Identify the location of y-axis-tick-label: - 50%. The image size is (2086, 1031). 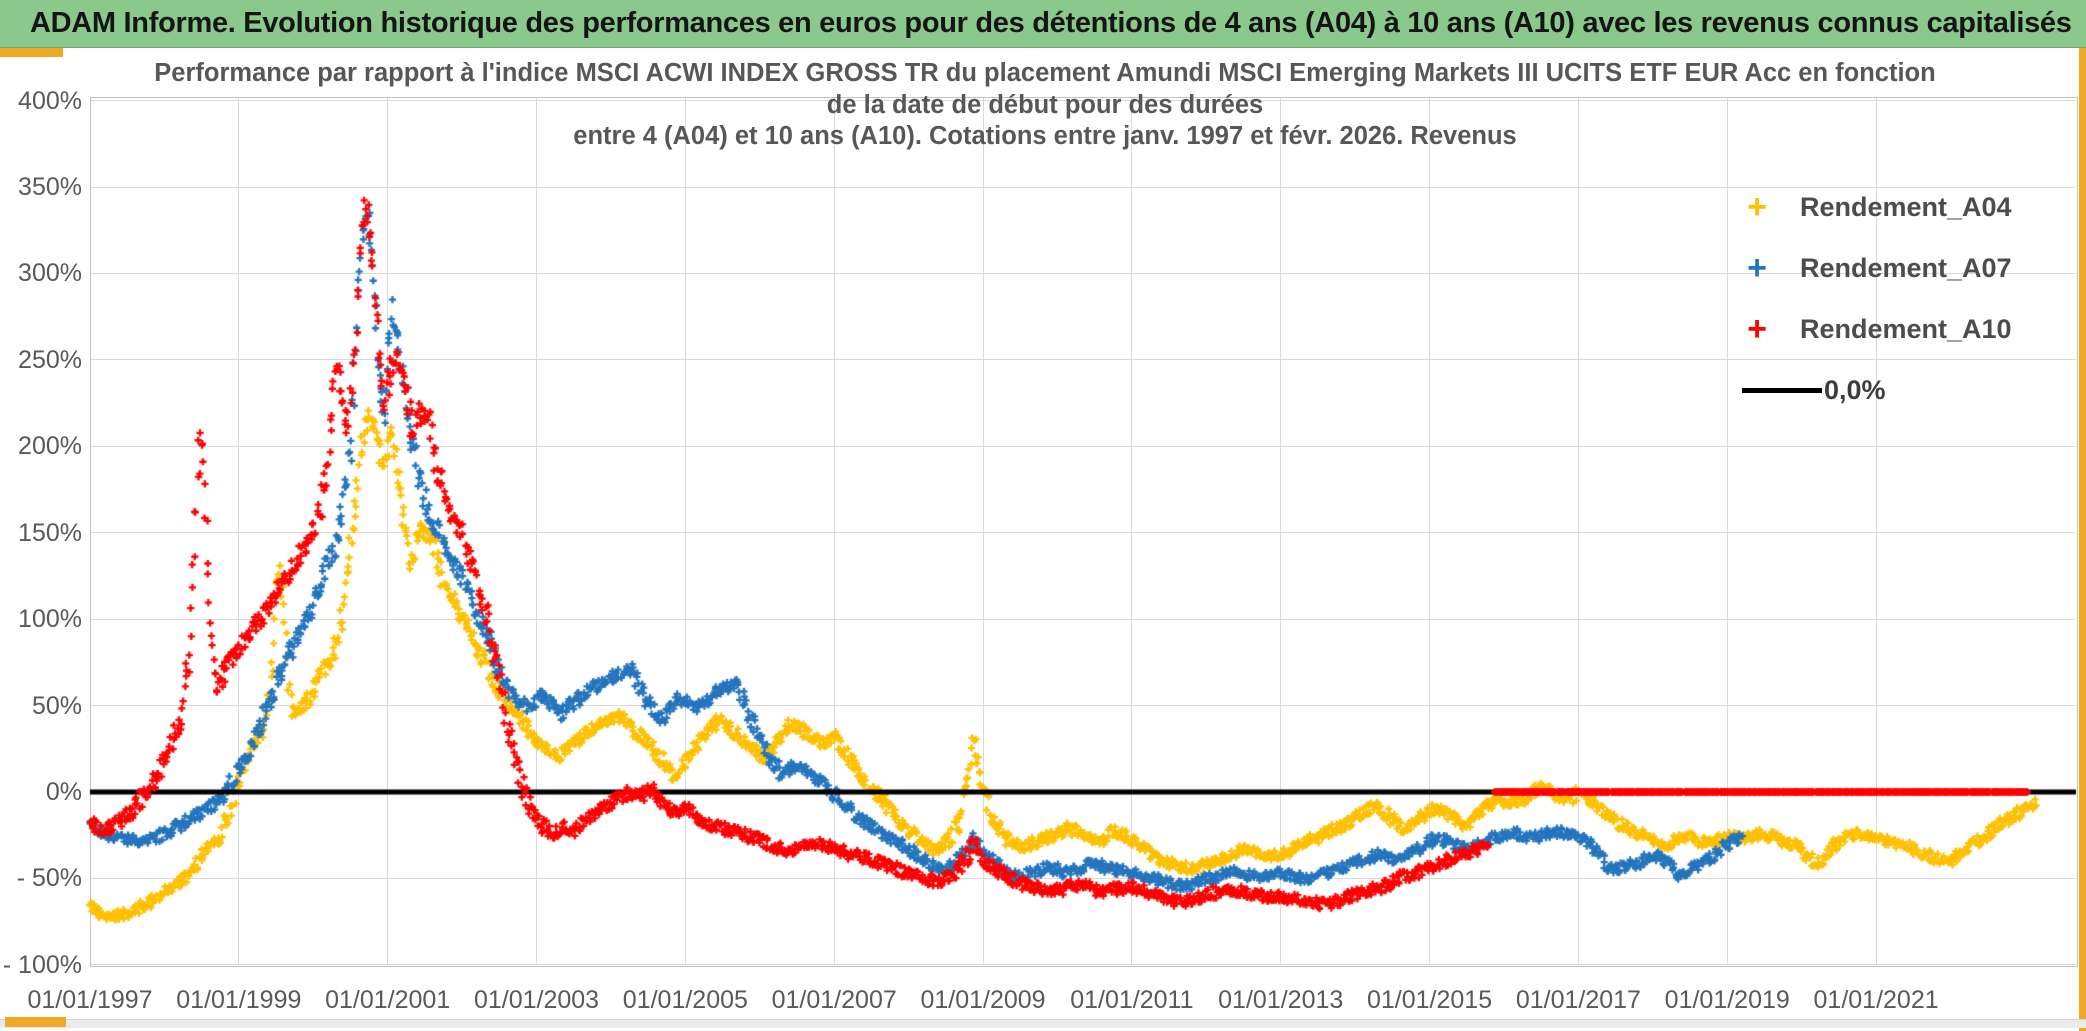
(49, 878).